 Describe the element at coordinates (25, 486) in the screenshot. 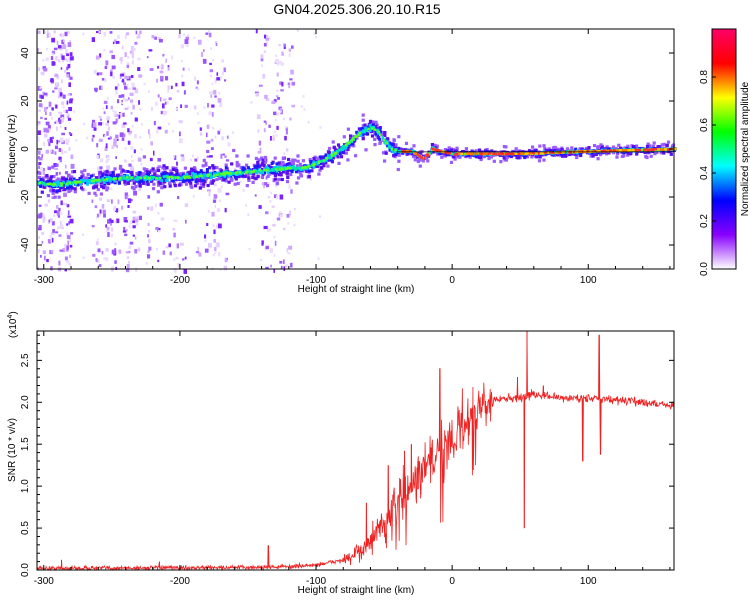

I see `y-tick-label: 1.0` at that location.